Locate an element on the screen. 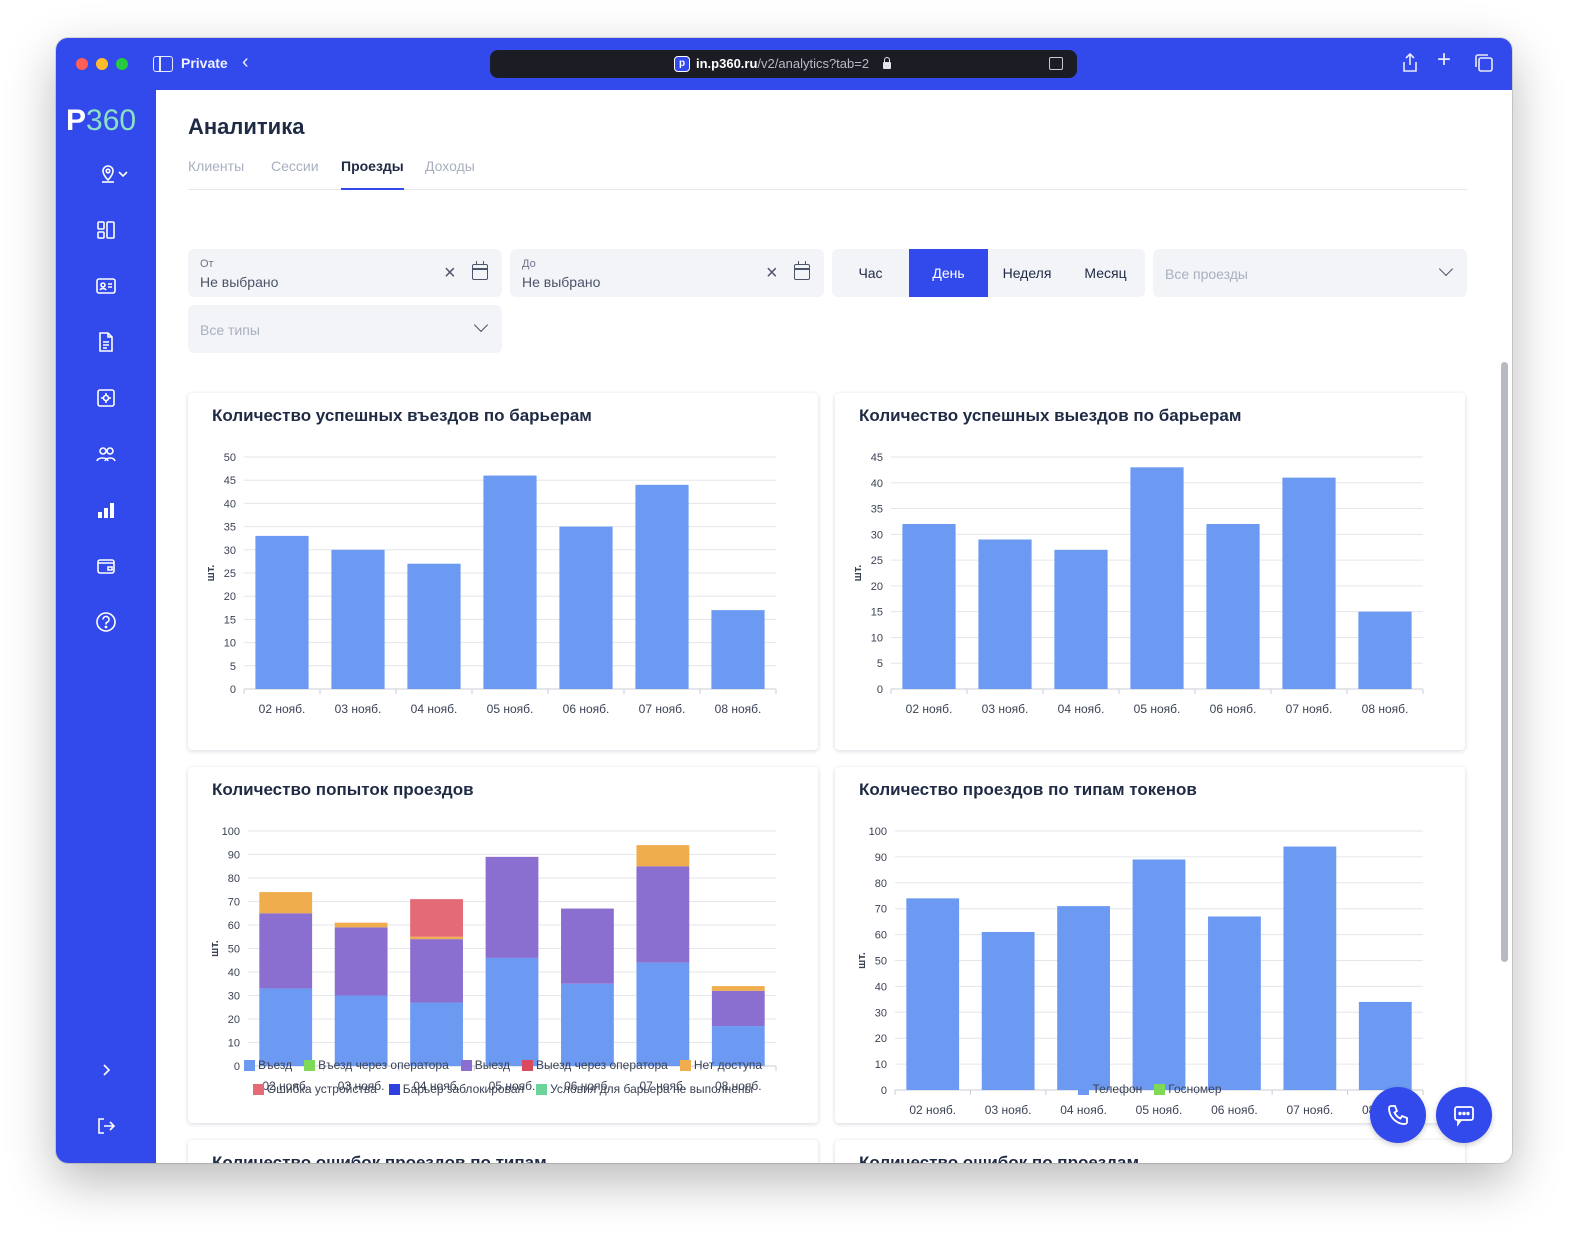 Image resolution: width=1569 pixels, height=1238 pixels. tabs-overview-icon is located at coordinates (1484, 65).